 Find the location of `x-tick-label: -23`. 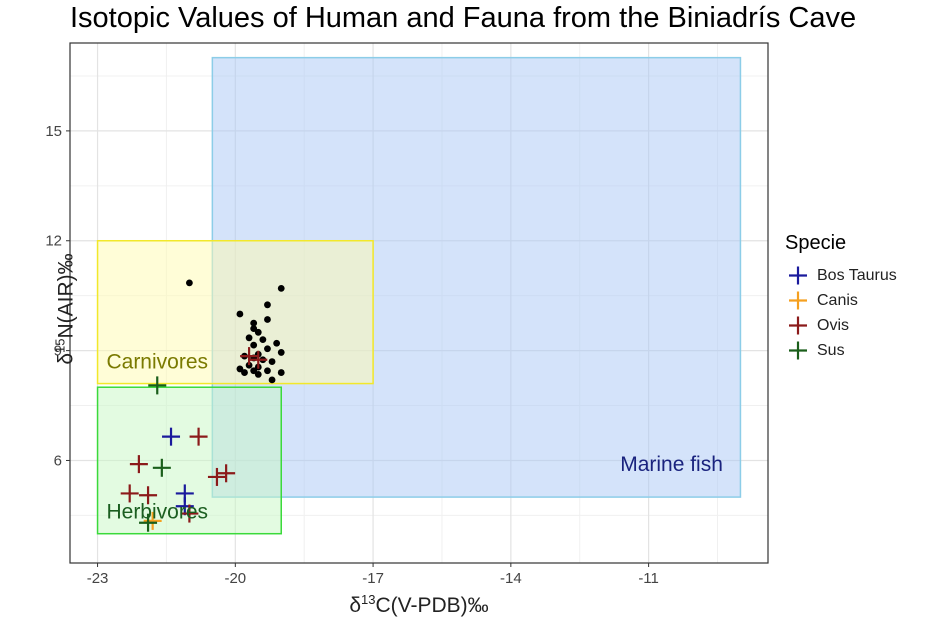

x-tick-label: -23 is located at coordinates (98, 578).